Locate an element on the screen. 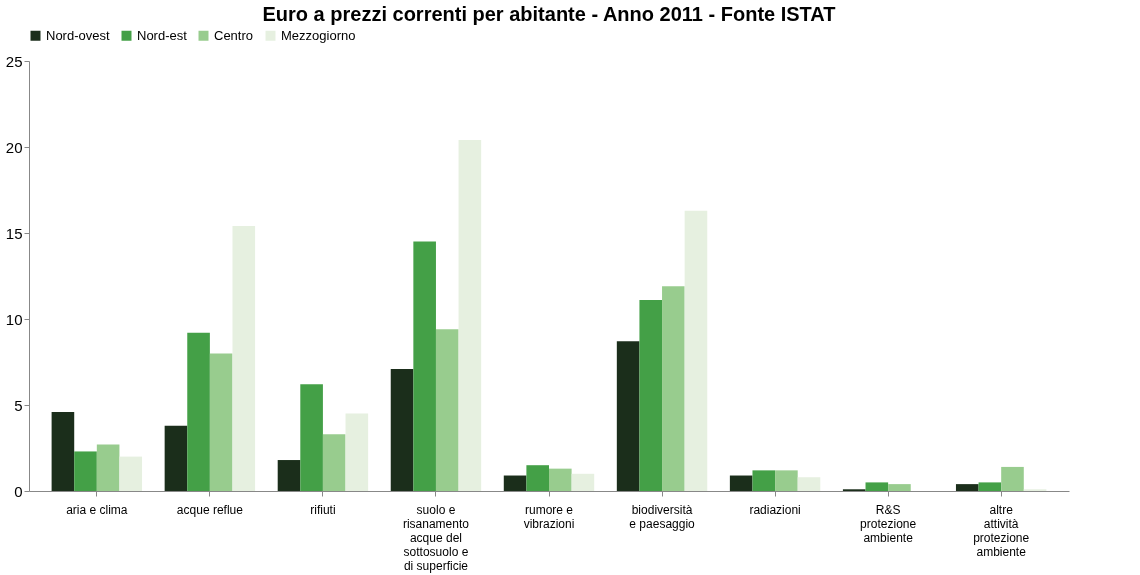 The height and width of the screenshot is (575, 1140). x-tick-label: biodiversità e paesaggio is located at coordinates (662, 516).